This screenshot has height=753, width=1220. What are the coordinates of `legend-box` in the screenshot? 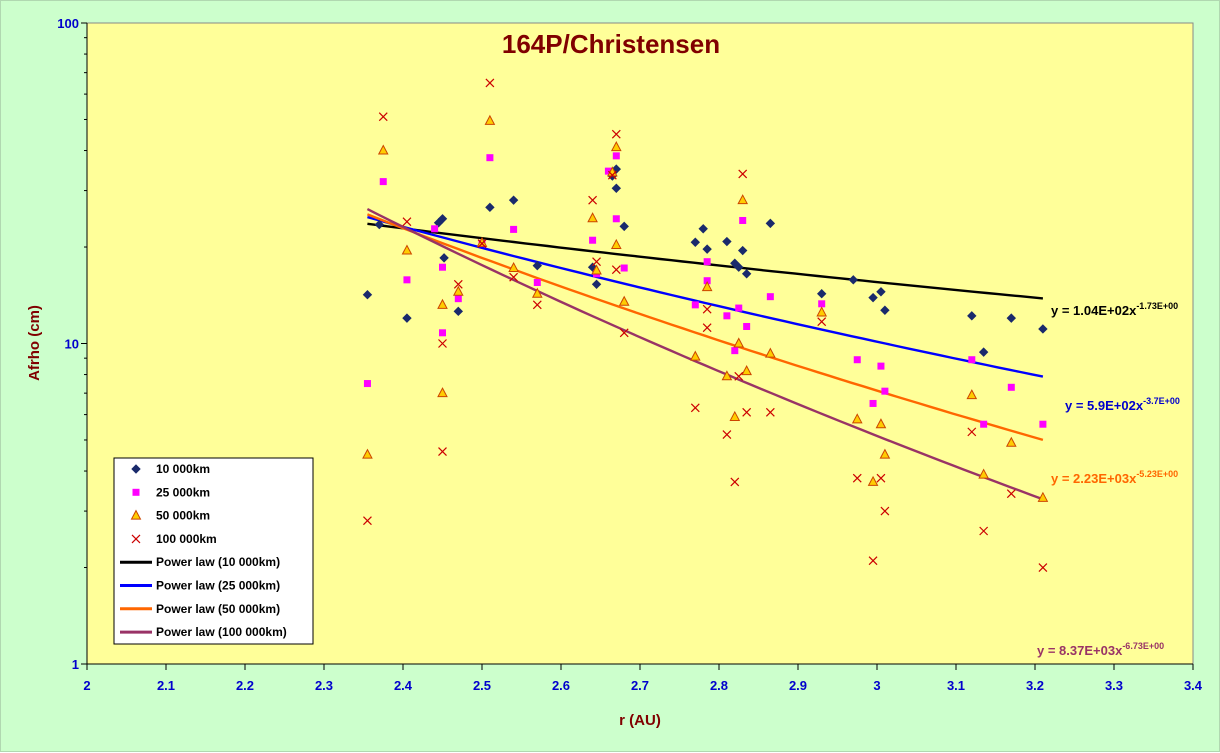 It's located at (213, 551).